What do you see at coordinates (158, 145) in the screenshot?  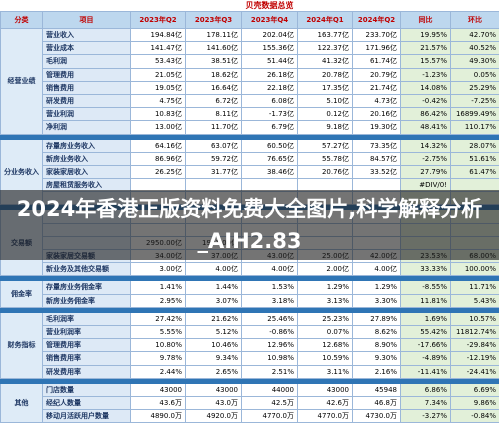 I see `table-cell: 64.16亿` at bounding box center [158, 145].